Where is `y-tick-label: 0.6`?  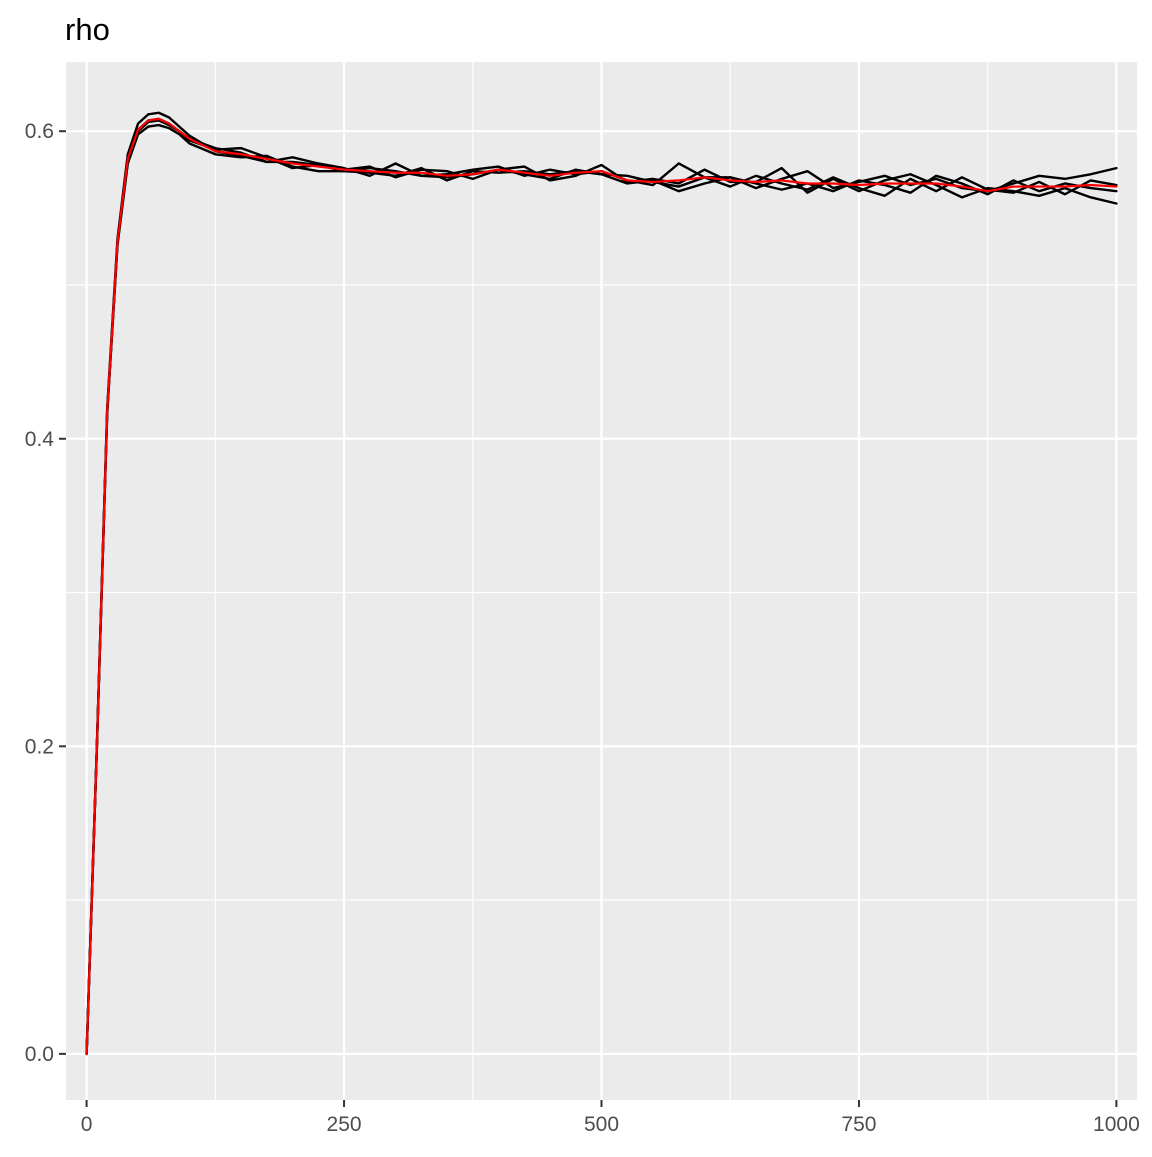 y-tick-label: 0.6 is located at coordinates (39, 131).